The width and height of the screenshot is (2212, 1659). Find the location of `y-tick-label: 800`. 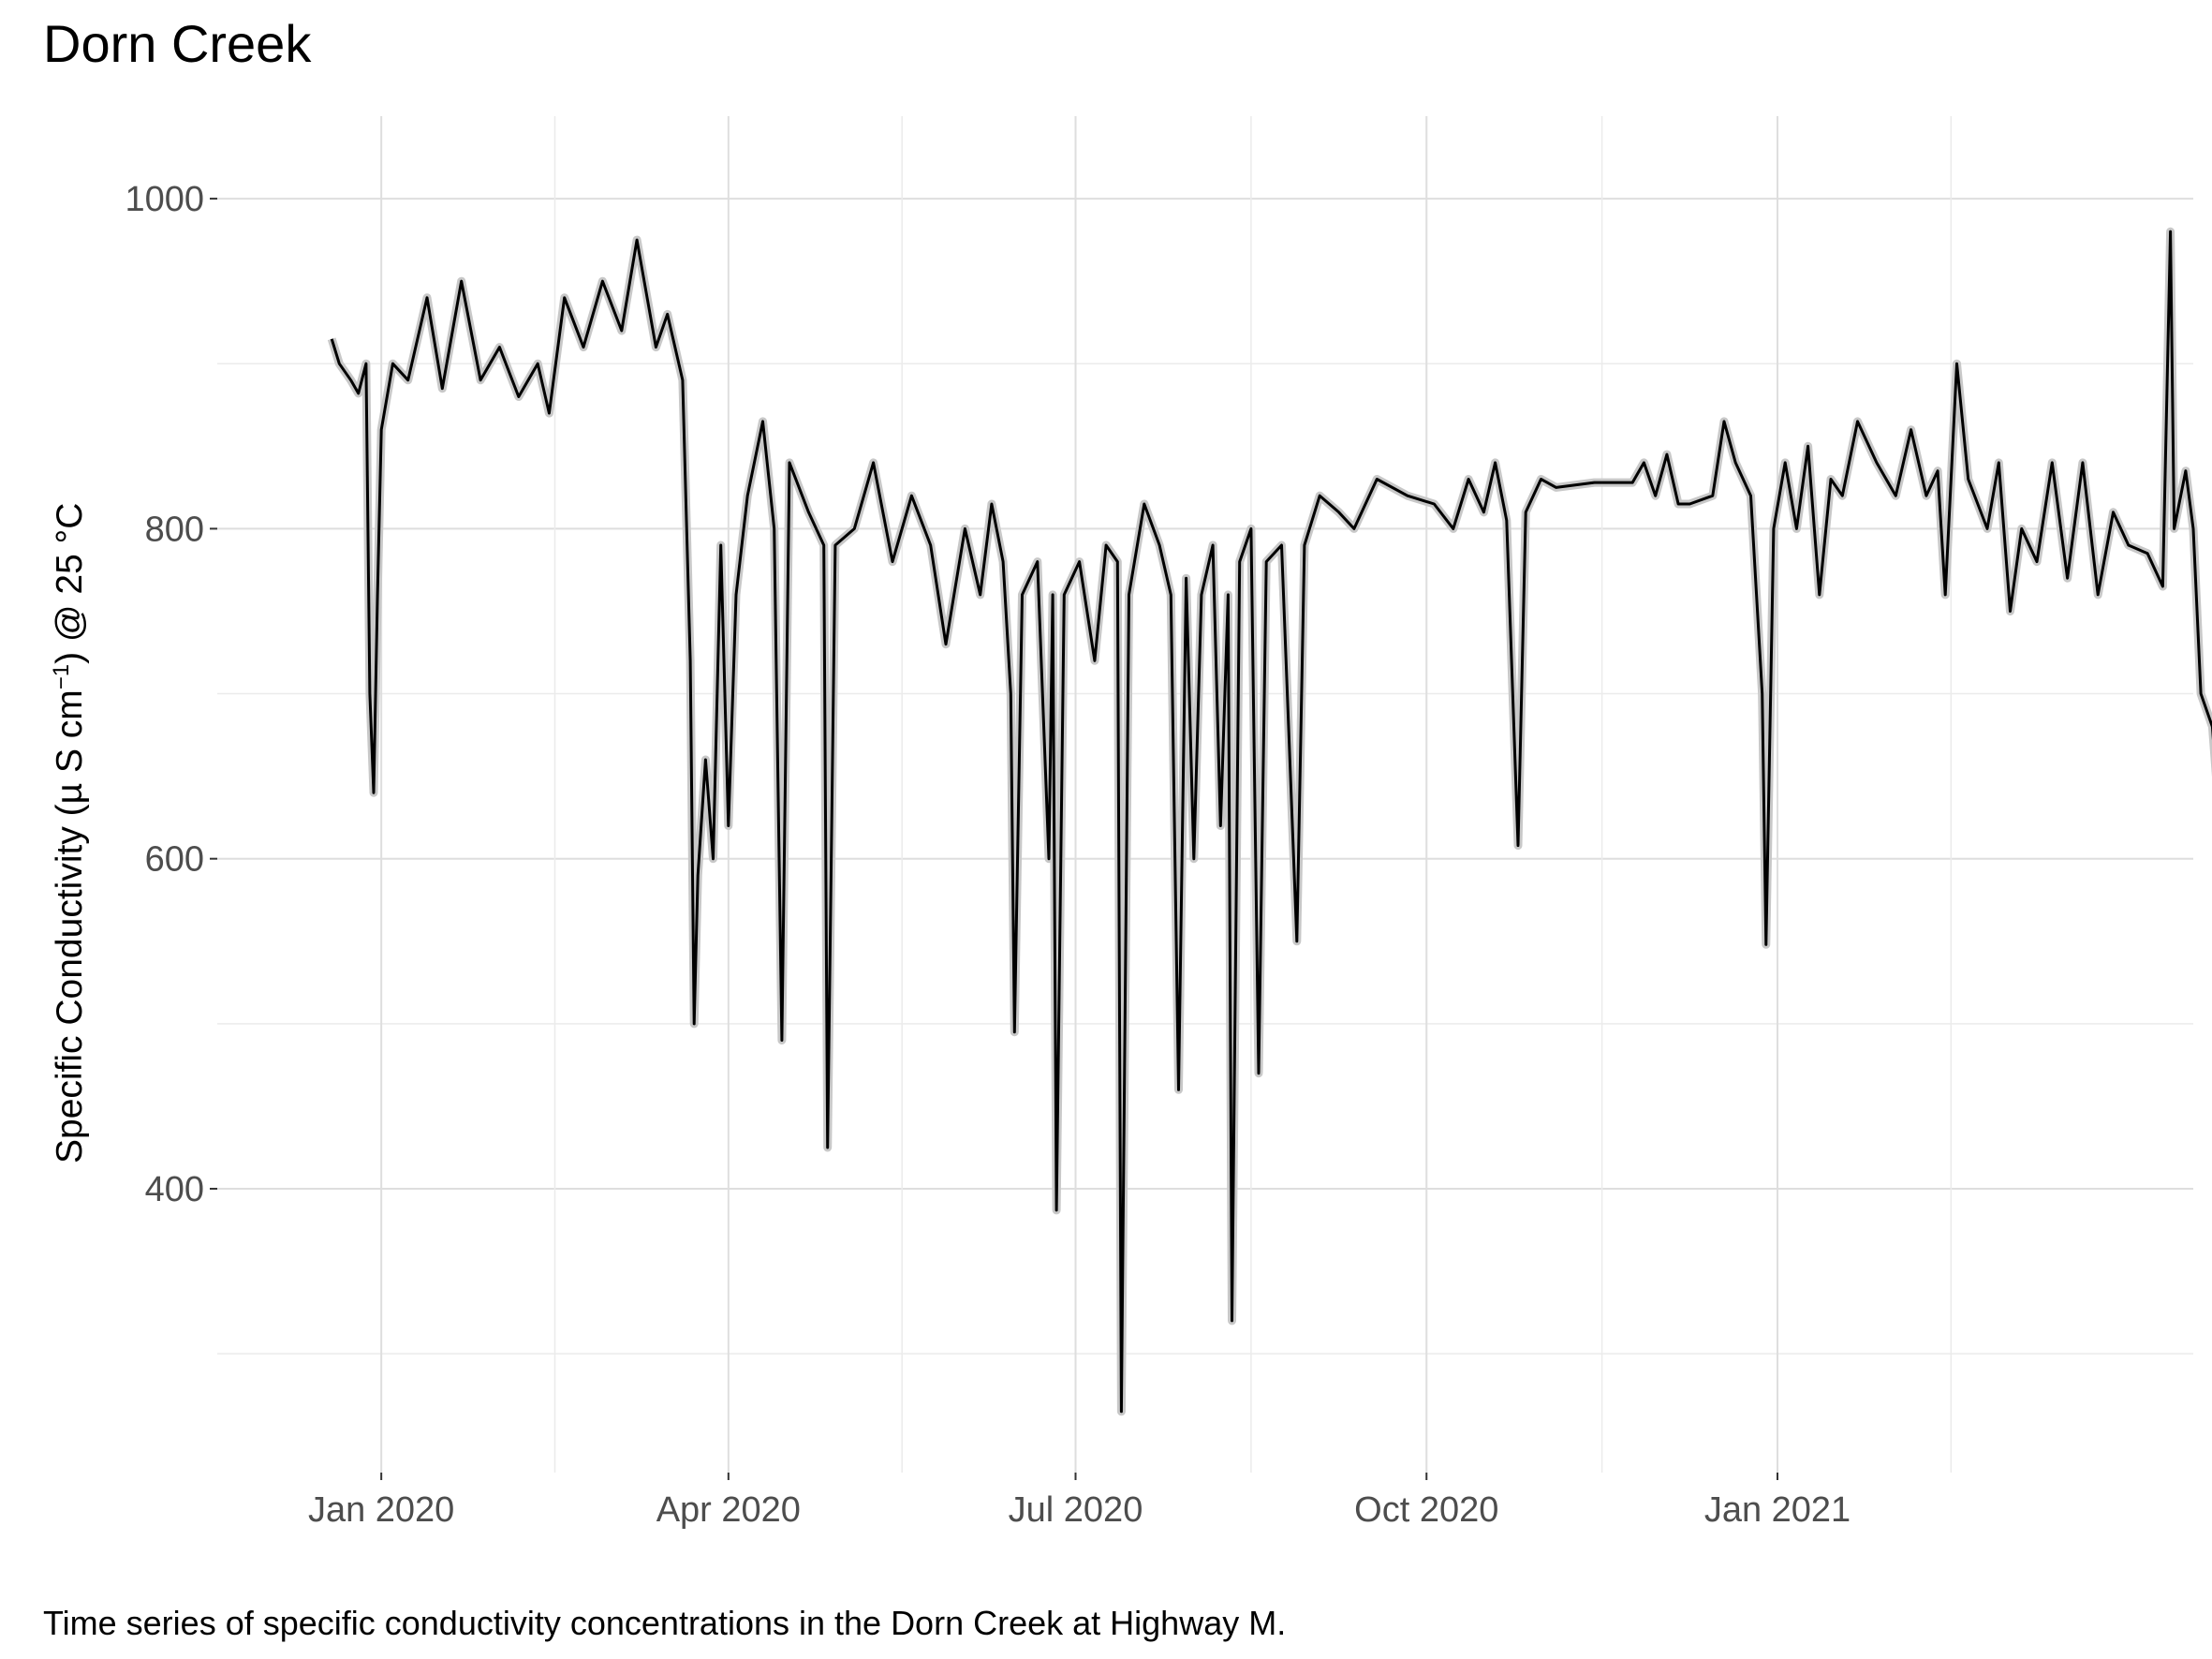

y-tick-label: 800 is located at coordinates (174, 529).